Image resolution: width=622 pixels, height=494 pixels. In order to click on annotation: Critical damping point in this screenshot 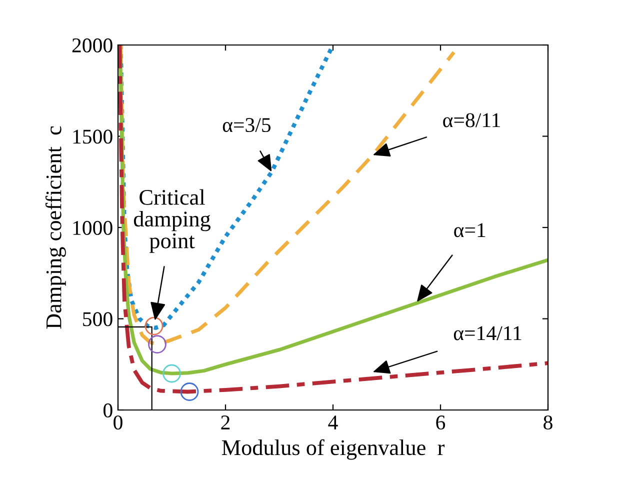, I will do `click(172, 221)`.